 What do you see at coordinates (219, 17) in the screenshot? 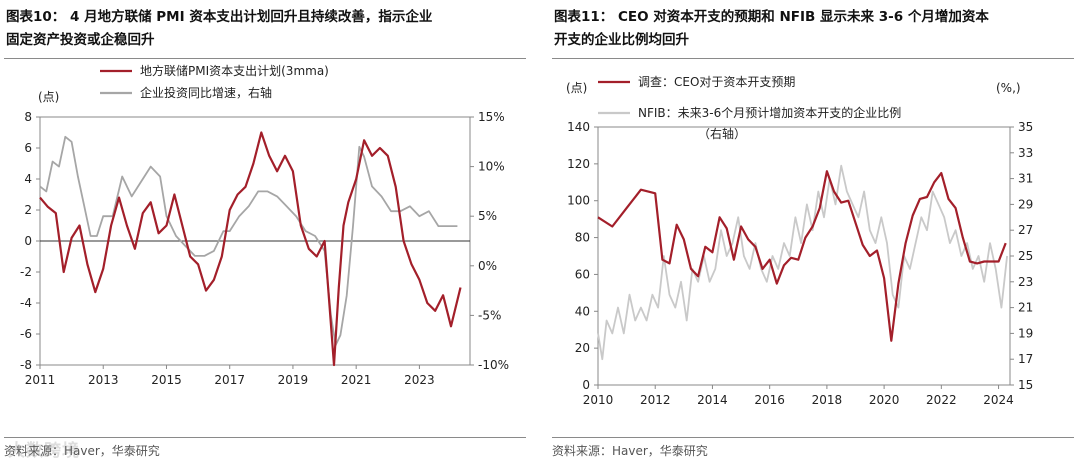
I see `left-title-line1: 图表10： 4 月地方联储 PMI 资本支出计划回升且持续改善，指示企业` at bounding box center [219, 17].